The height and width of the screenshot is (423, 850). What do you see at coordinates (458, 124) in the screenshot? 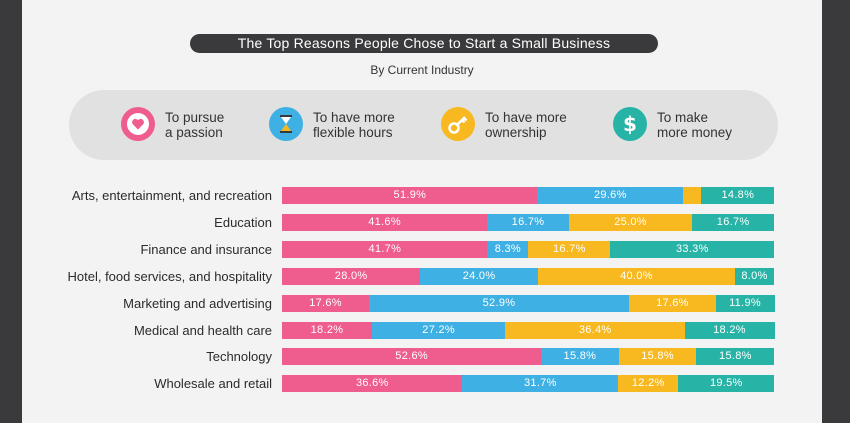
I see `key-icon` at bounding box center [458, 124].